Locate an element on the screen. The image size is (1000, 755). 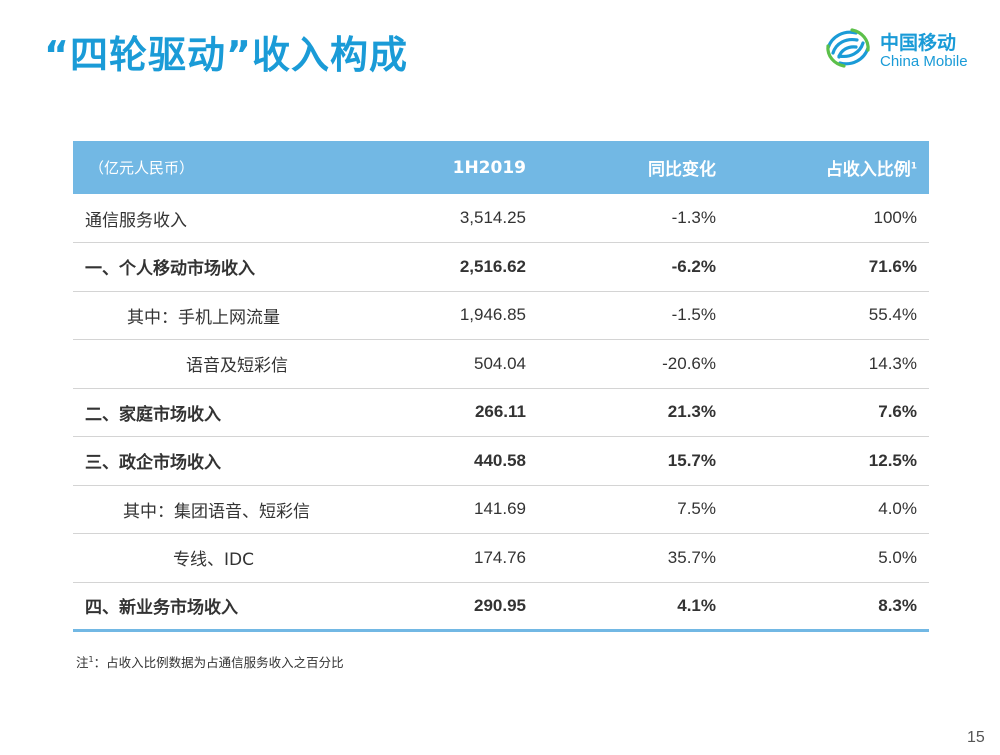
china-mobile-logo: 中国移动 China Mobile is located at coordinates (902, 52).